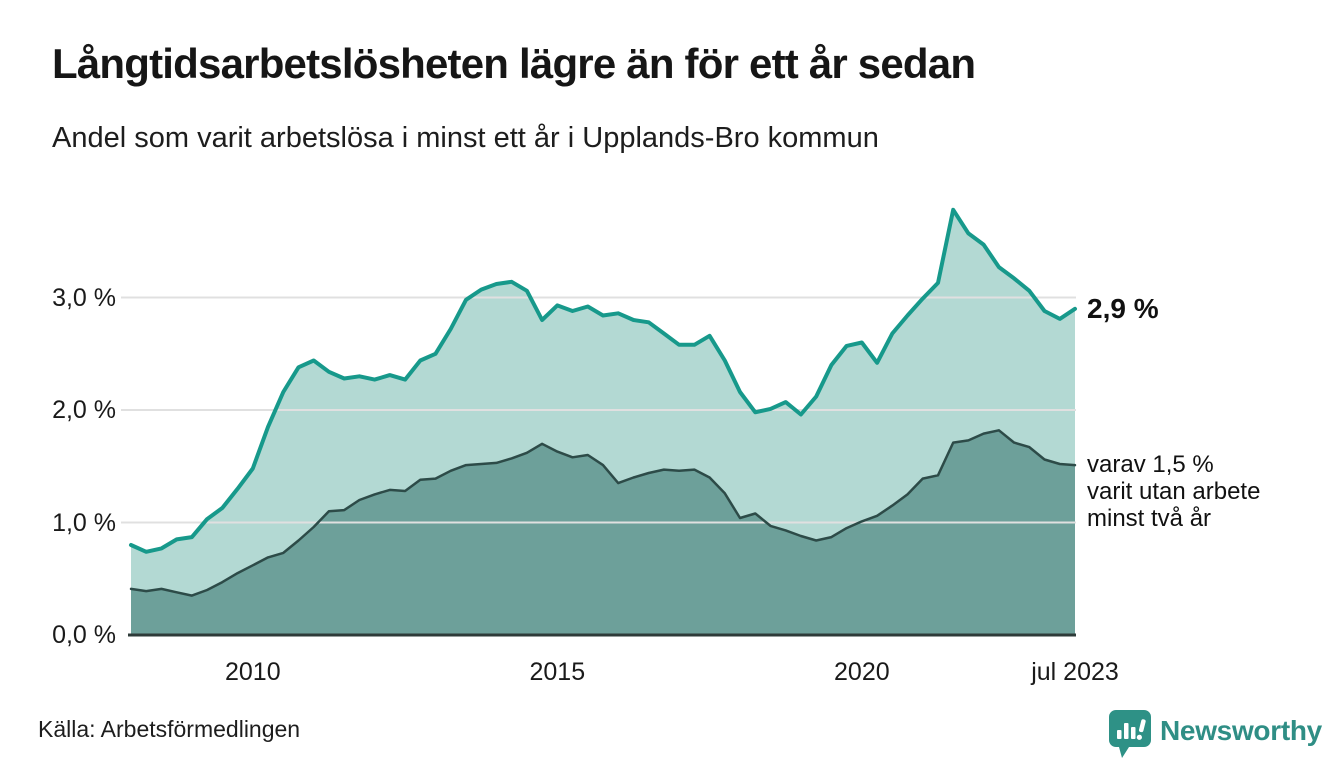  What do you see at coordinates (1130, 734) in the screenshot?
I see `newsworthy-bubble-chart-icon` at bounding box center [1130, 734].